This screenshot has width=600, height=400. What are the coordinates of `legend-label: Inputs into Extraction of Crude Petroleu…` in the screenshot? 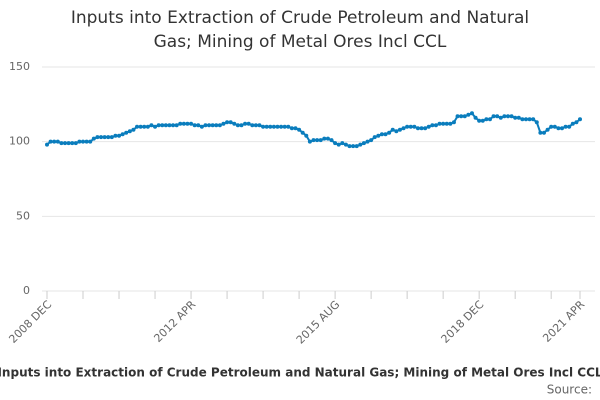 It's located at (300, 373).